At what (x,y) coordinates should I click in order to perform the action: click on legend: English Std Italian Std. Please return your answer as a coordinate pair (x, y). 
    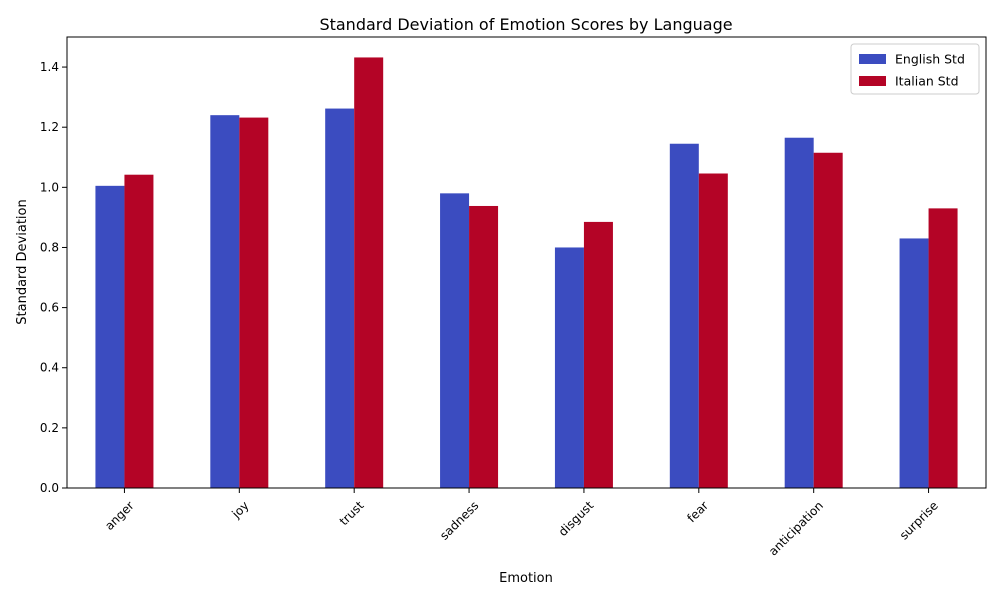
    Looking at the image, I should click on (915, 69).